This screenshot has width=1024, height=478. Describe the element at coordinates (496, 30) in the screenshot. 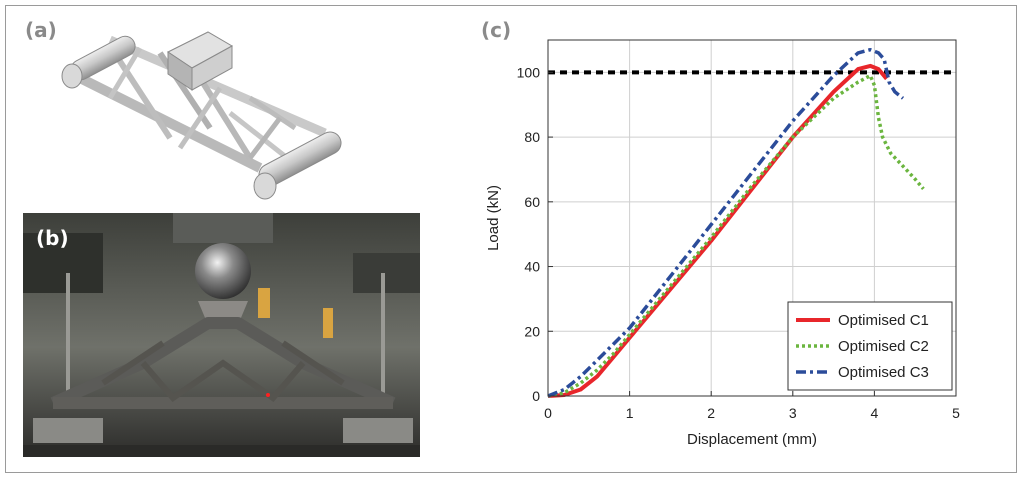

I see `panel-c-label: (c)` at that location.